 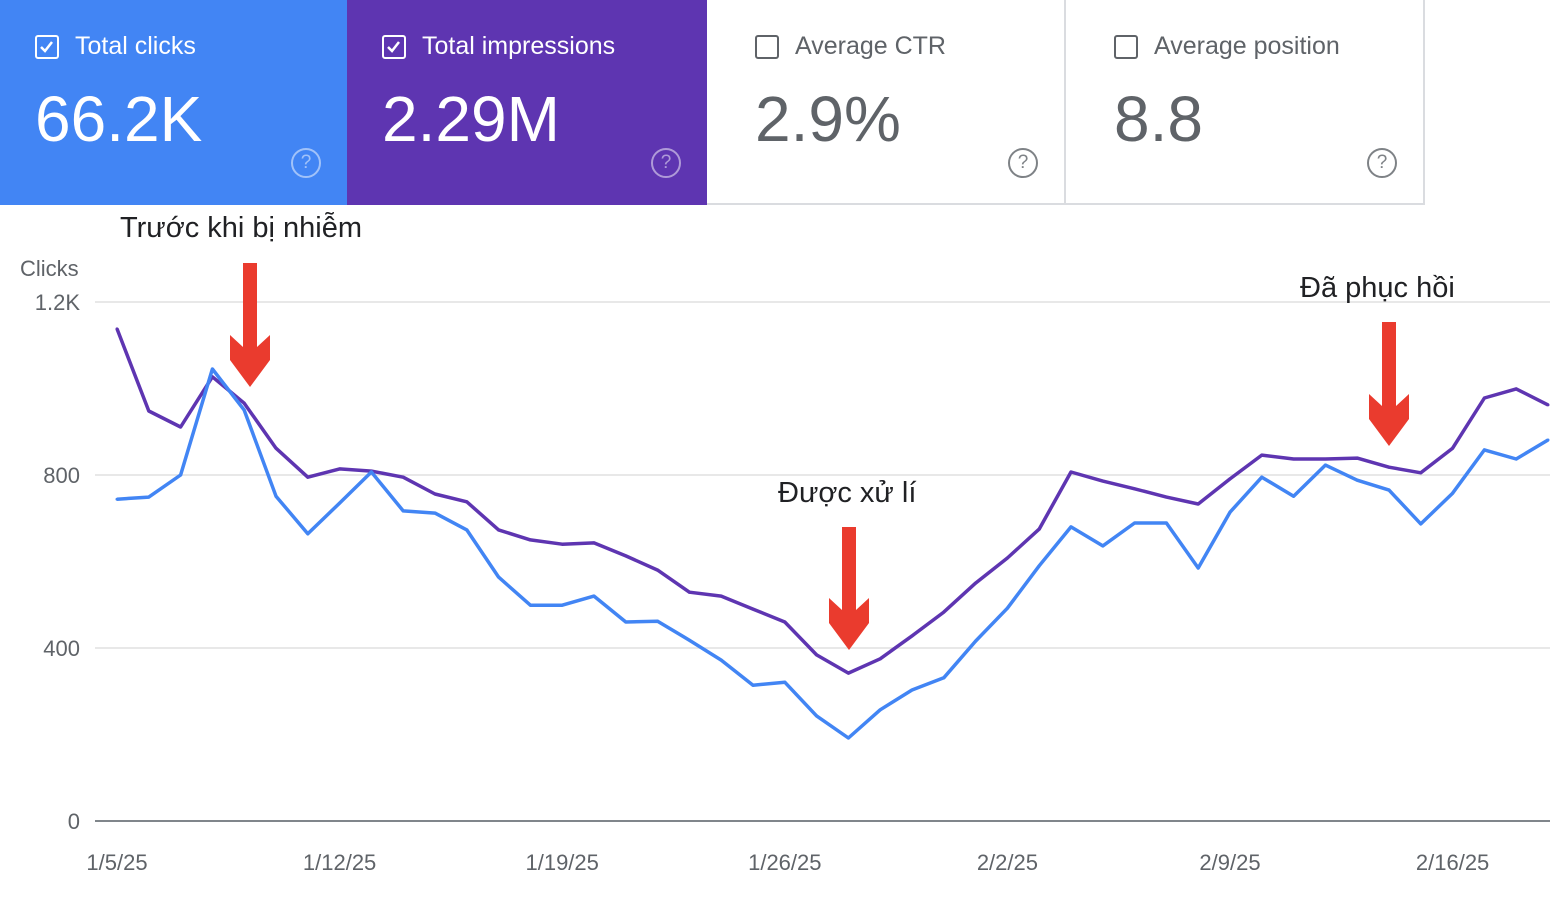 I want to click on annotation-handled: Được xử lí, so click(x=847, y=493).